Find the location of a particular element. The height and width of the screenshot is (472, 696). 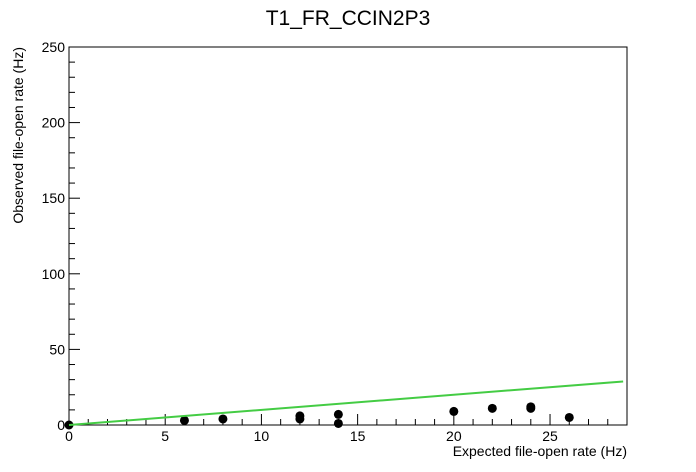

reference-line is located at coordinates (346, 403).